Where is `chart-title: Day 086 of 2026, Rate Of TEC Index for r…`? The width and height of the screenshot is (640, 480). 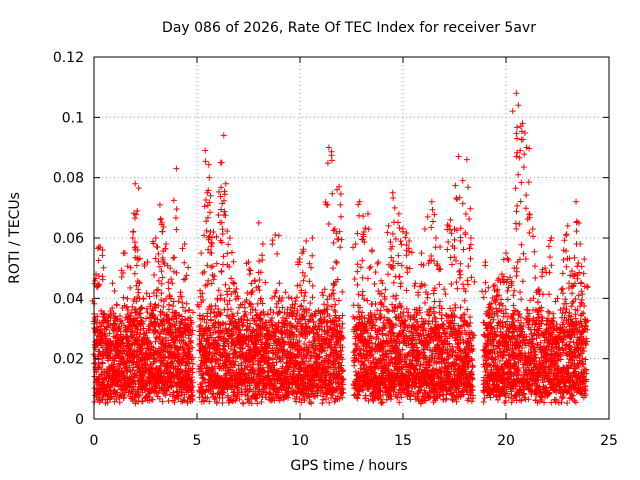
chart-title: Day 086 of 2026, Rate Of TEC Index for r… is located at coordinates (349, 28).